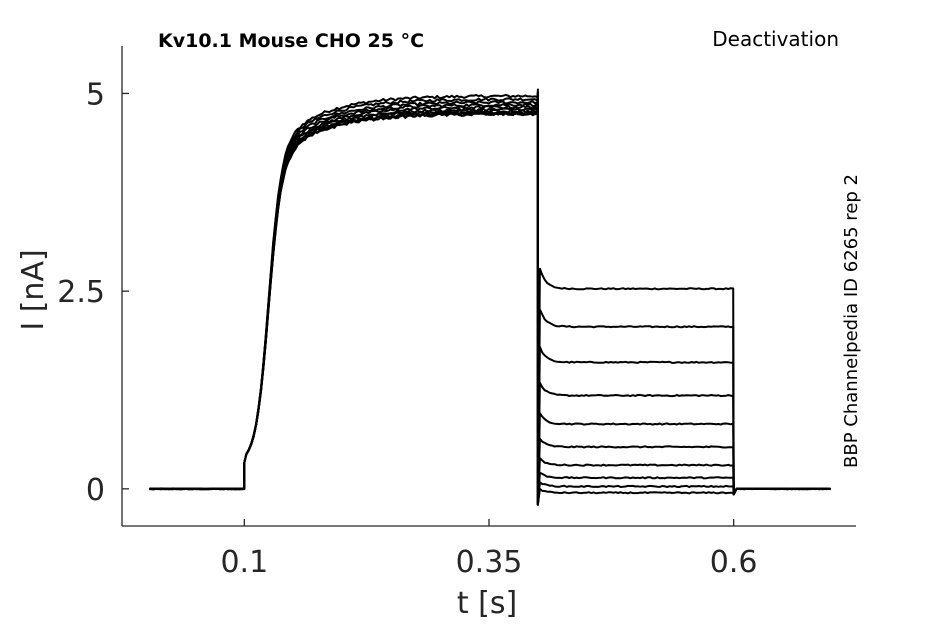 The height and width of the screenshot is (624, 945). Describe the element at coordinates (33, 289) in the screenshot. I see `y-axis-label: I [nA]` at that location.